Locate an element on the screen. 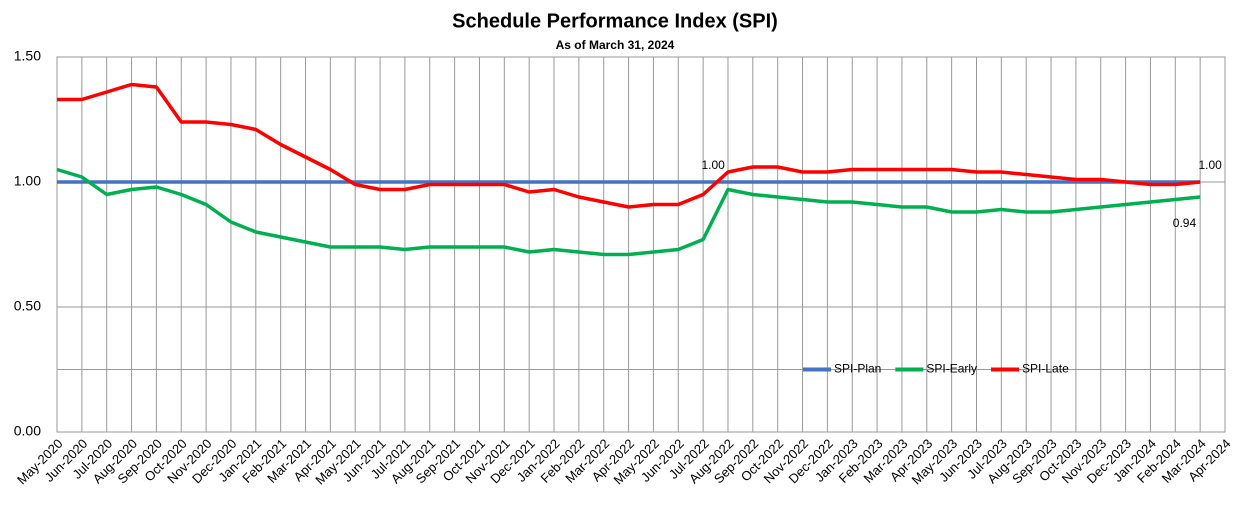 This screenshot has height=513, width=1238. y-tick-label: 0.00 is located at coordinates (27, 431).